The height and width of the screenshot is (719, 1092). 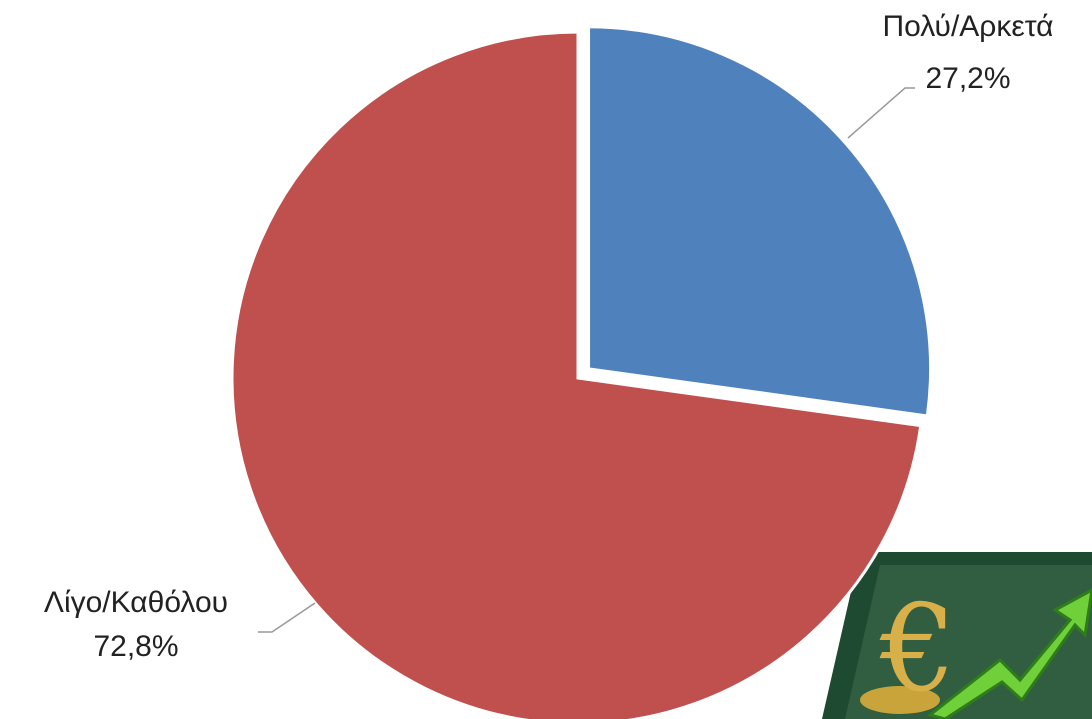 I want to click on slice-label: Λίγο/Καθόλου, so click(x=136, y=602).